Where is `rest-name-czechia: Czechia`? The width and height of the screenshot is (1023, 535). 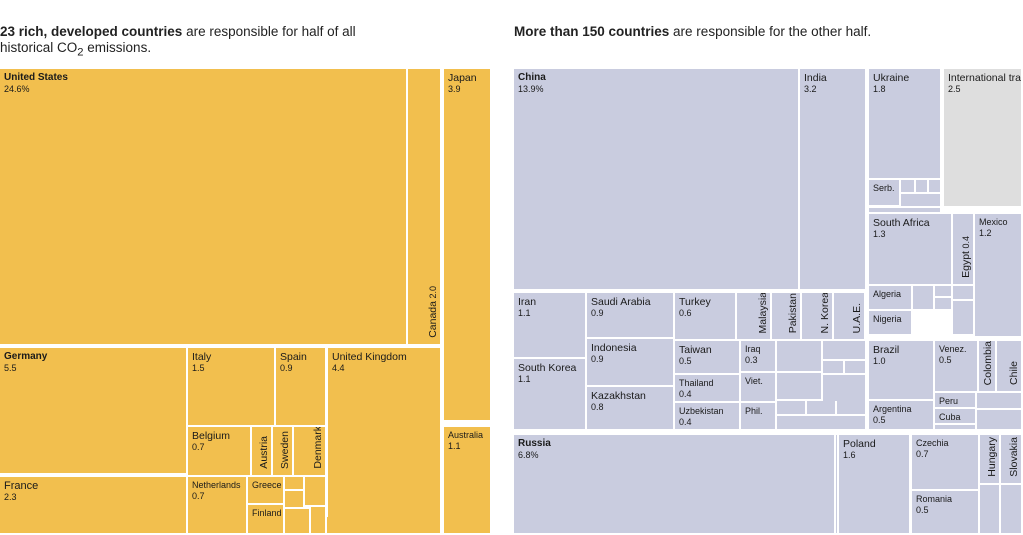
rest-name-czechia: Czechia is located at coordinates (932, 443).